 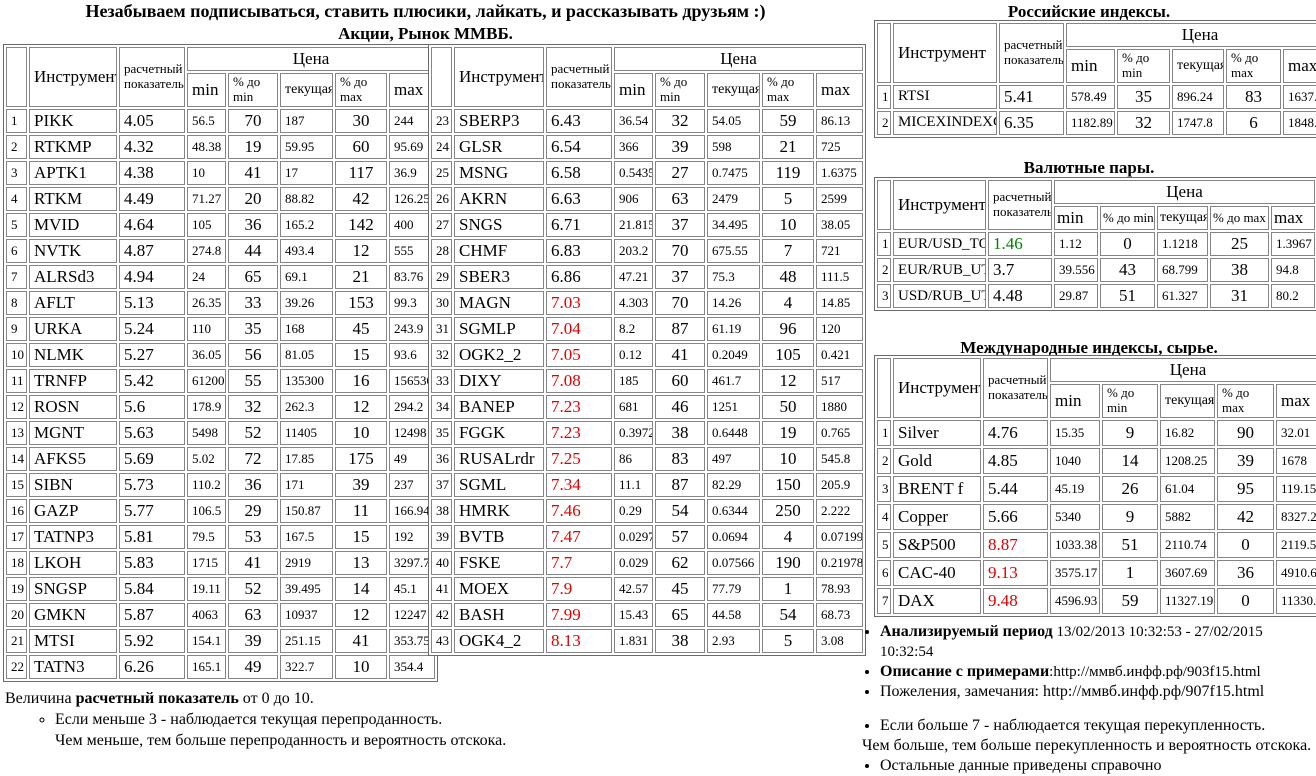 I want to click on min-cell: 5.02, so click(x=206, y=458).